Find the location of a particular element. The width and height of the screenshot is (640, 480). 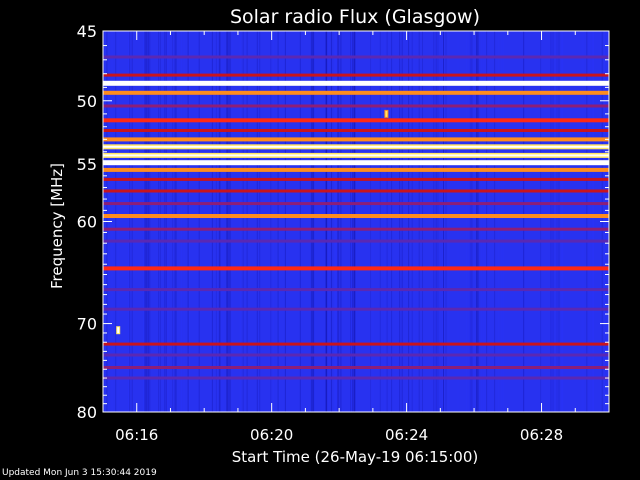

y-tick-label: 50 is located at coordinates (87, 101).